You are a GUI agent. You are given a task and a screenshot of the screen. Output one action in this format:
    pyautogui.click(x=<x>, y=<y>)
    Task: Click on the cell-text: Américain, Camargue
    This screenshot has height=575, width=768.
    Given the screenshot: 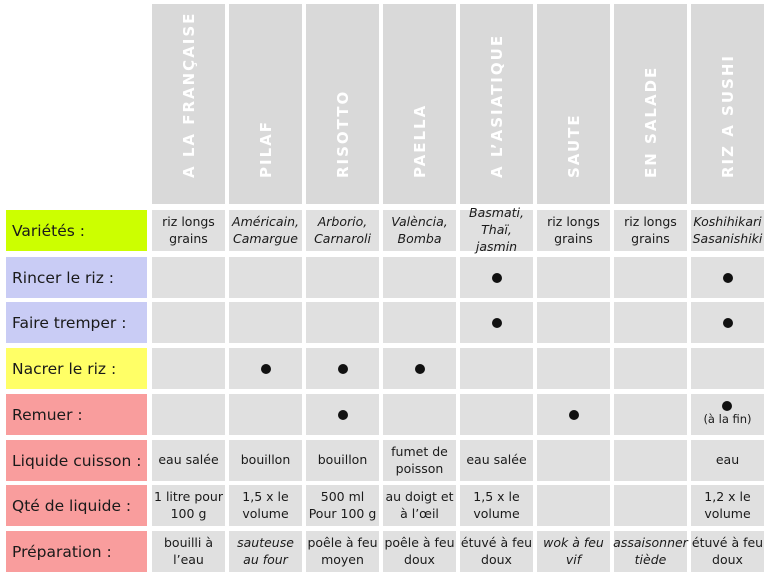 What is the action you would take?
    pyautogui.click(x=265, y=229)
    